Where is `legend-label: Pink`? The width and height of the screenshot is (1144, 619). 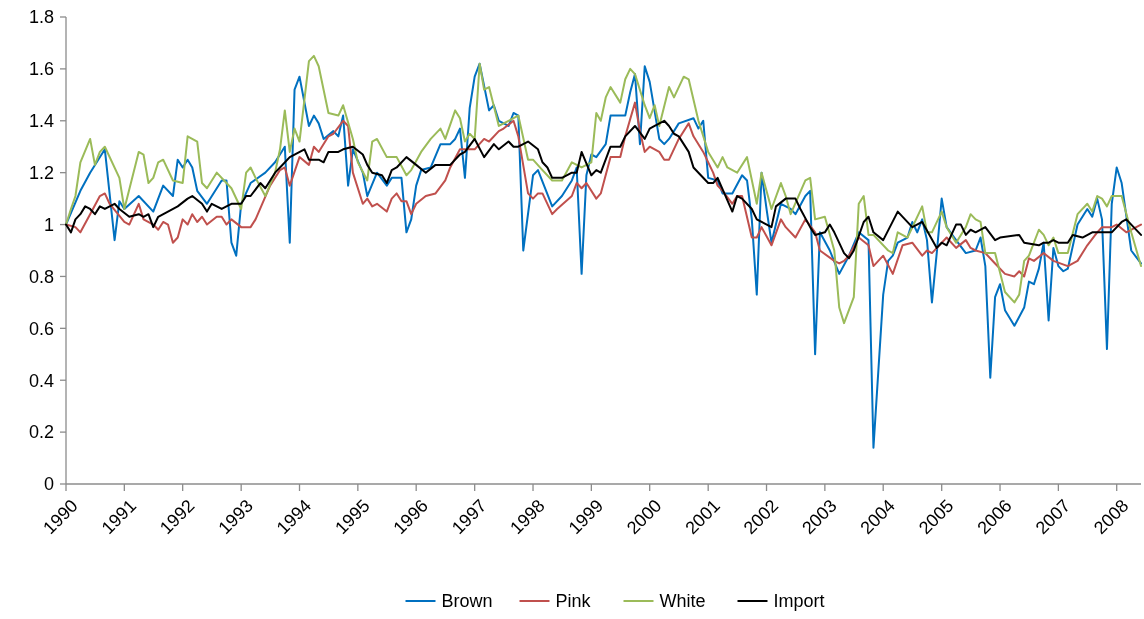
legend-label: Pink is located at coordinates (573, 601).